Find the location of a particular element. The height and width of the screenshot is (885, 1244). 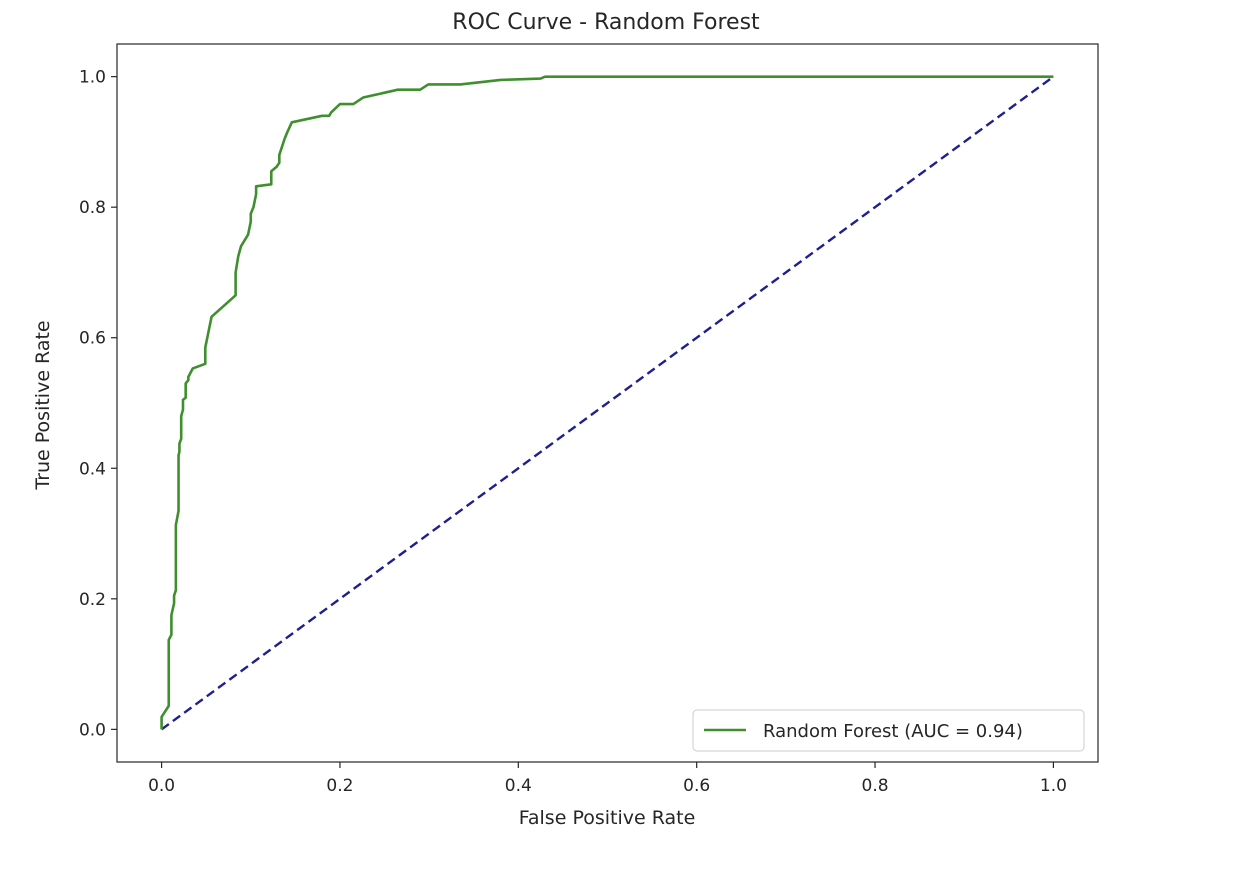

y-tick-label: 0.2 is located at coordinates (92, 600).